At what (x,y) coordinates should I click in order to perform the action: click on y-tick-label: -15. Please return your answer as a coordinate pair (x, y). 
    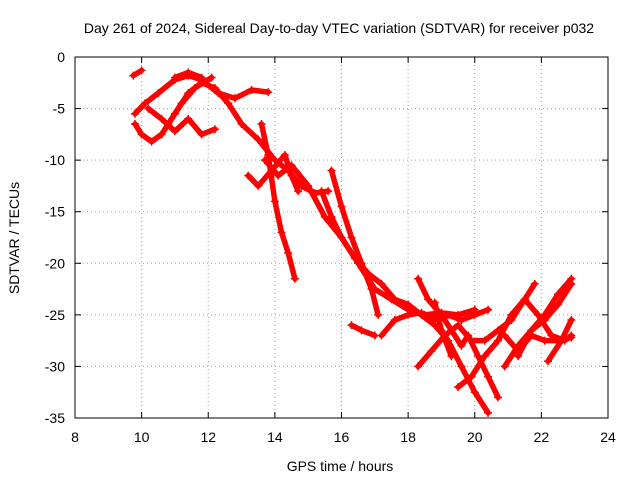
    Looking at the image, I should click on (55, 212).